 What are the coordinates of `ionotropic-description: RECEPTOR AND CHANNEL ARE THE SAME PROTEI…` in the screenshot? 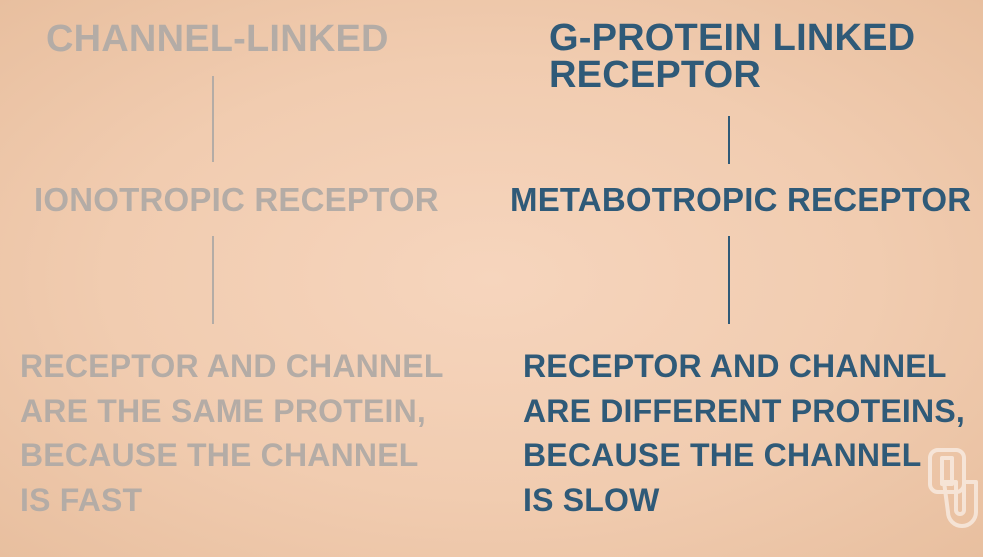 It's located at (232, 433).